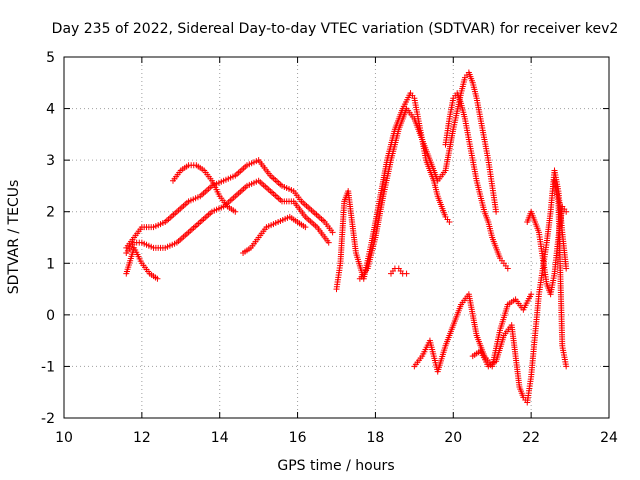 This screenshot has height=480, width=640. What do you see at coordinates (14, 237) in the screenshot?
I see `y-axis-label: SDTVAR / TECUs` at bounding box center [14, 237].